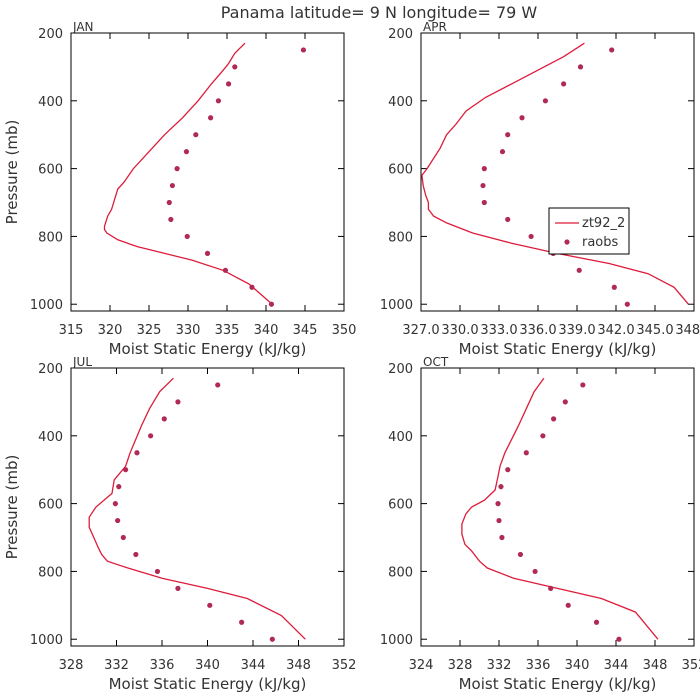 The width and height of the screenshot is (700, 700). I want to click on suptitle: Panama latitude= 9 N longitude= 79 W, so click(379, 12).